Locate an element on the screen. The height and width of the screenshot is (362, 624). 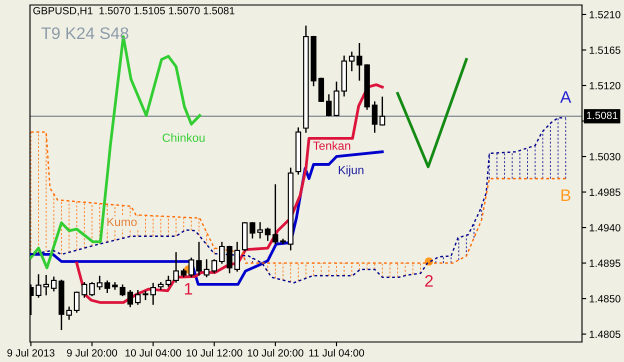
x-tick-label: 10 Jul 20:00 is located at coordinates (276, 352).